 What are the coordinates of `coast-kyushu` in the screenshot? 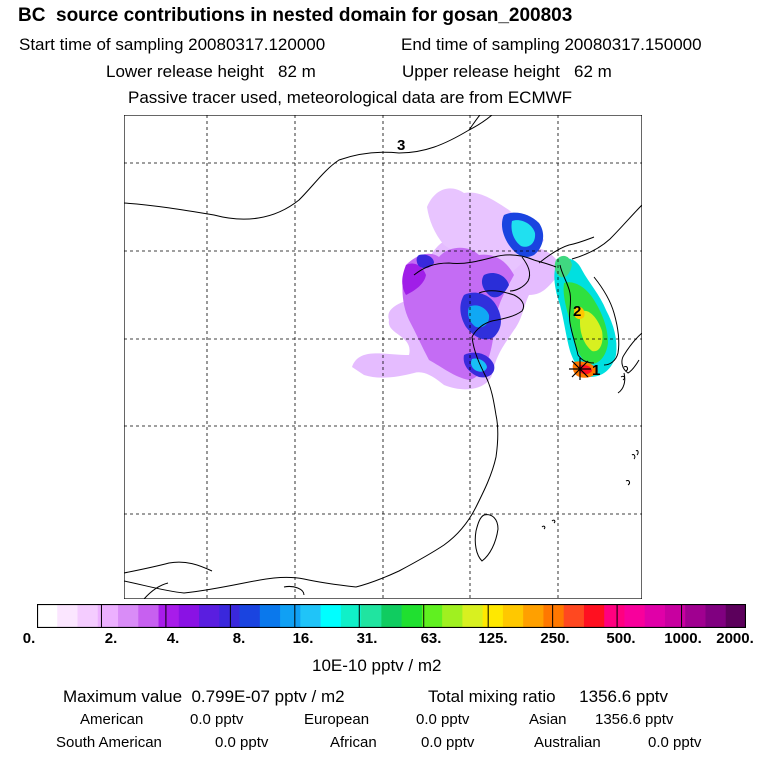 It's located at (621, 383).